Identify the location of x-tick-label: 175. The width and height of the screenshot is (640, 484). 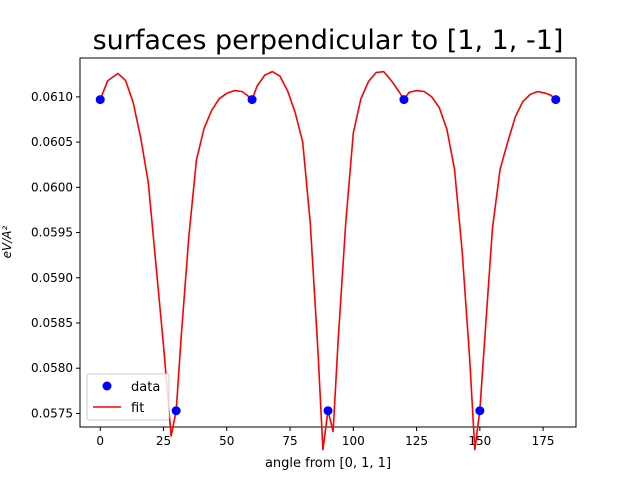
(543, 441).